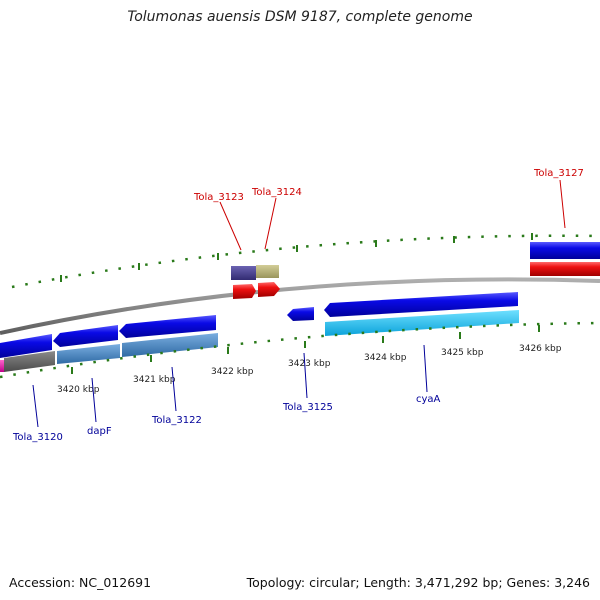  What do you see at coordinates (565, 250) in the screenshot?
I see `cds-tola3127-blue` at bounding box center [565, 250].